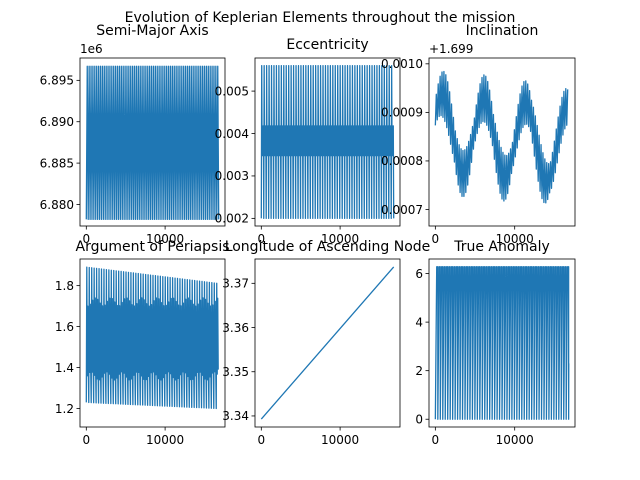 The width and height of the screenshot is (640, 480). Describe the element at coordinates (64, 409) in the screenshot. I see `y-tick-label: 1.2` at that location.